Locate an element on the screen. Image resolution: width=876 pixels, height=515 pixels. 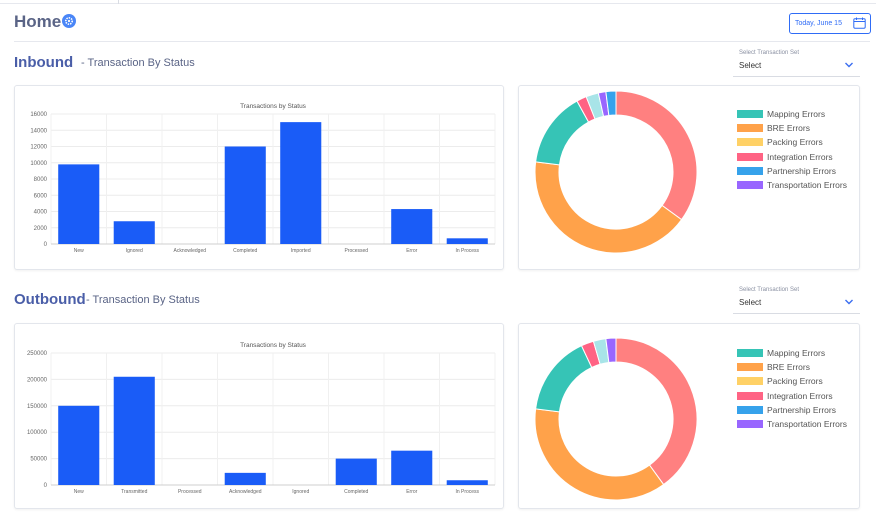
date-picker-button: Today, June 15 is located at coordinates (830, 23).